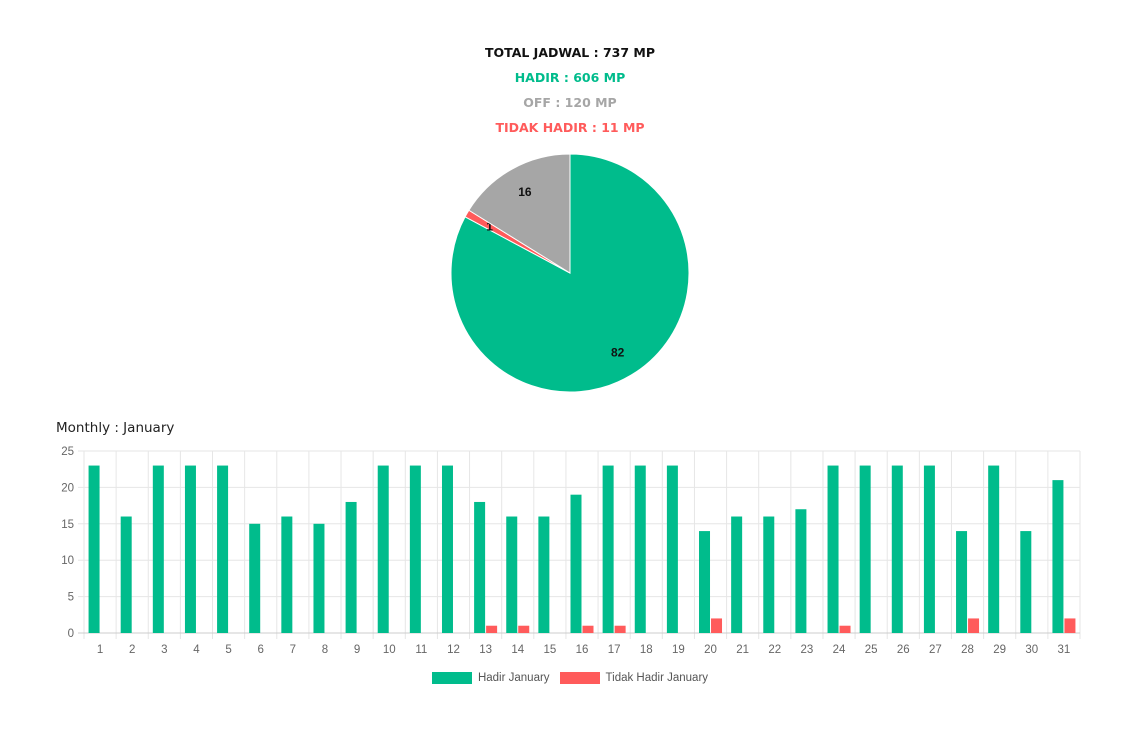 The image size is (1140, 739). I want to click on legend-item-hadir: Hadir January, so click(490, 678).